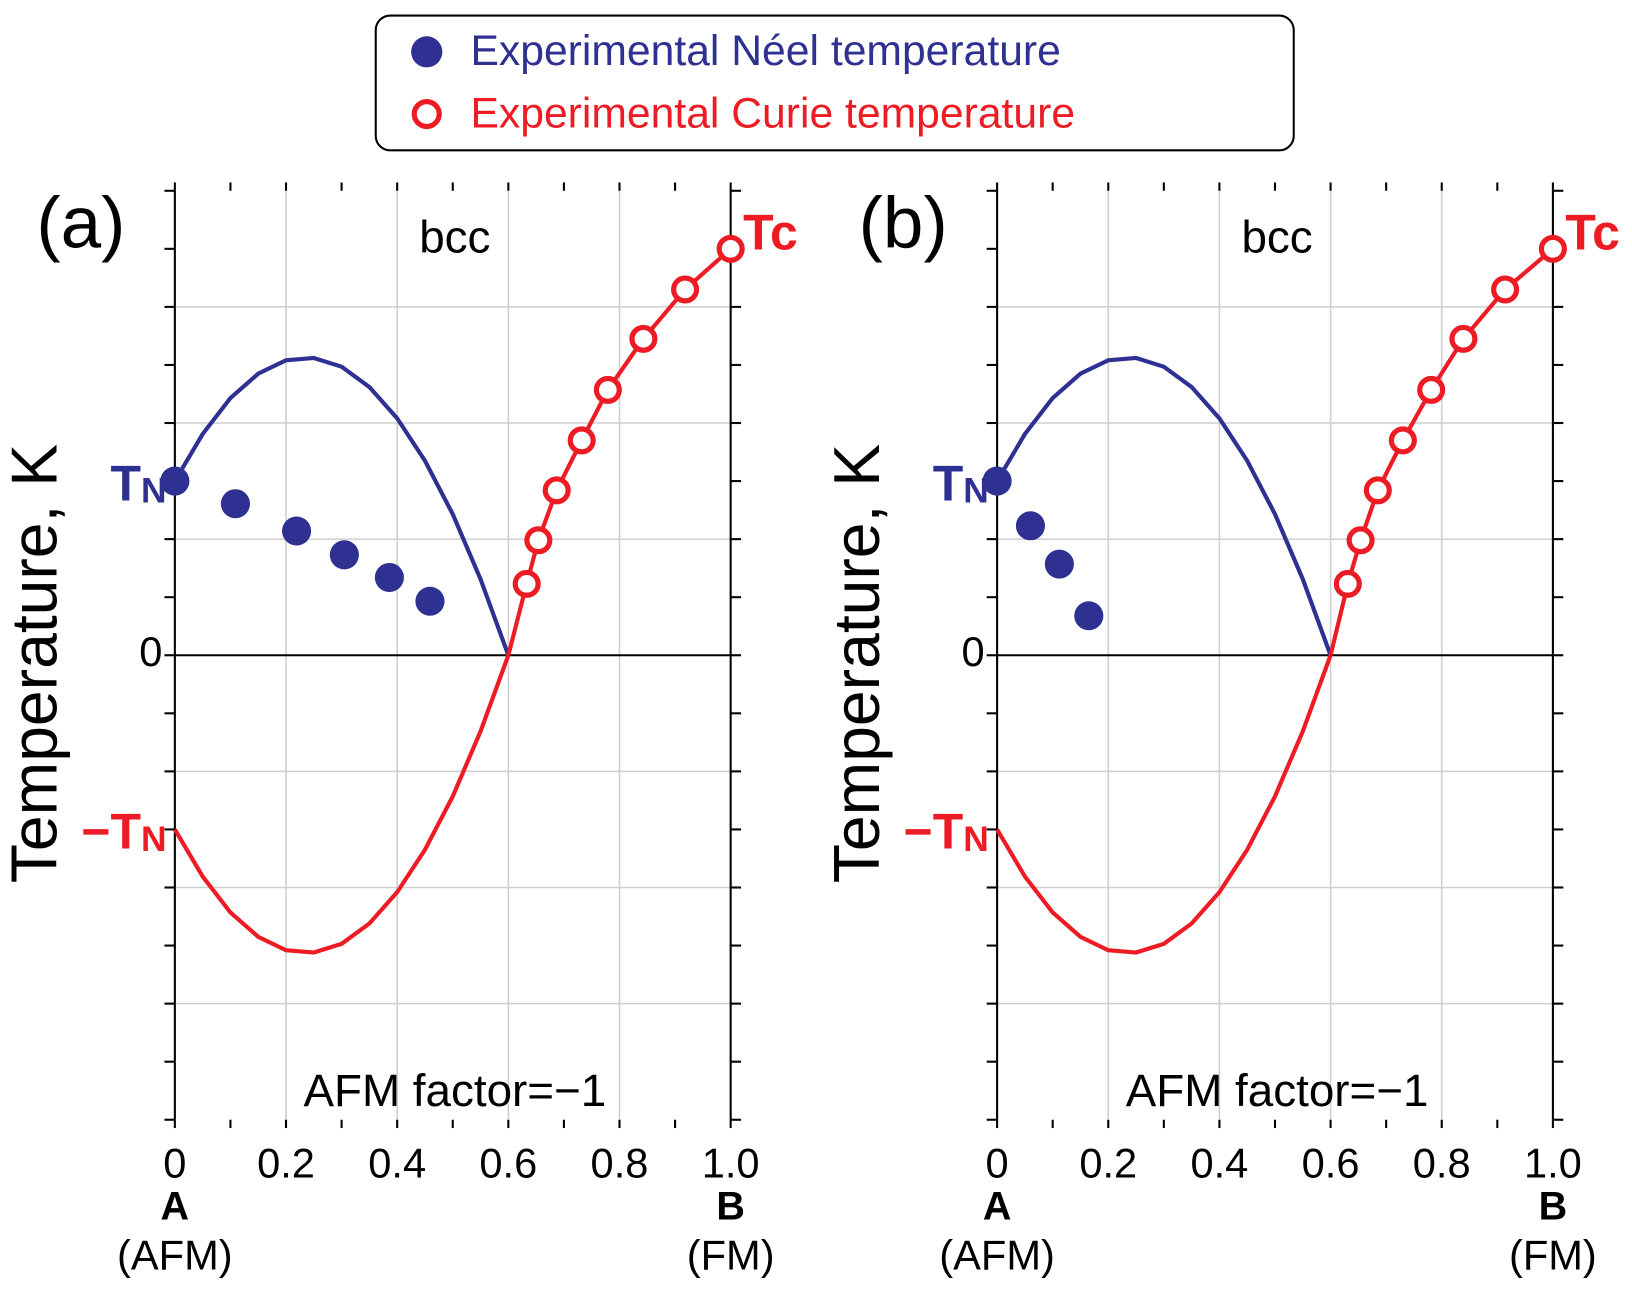 The width and height of the screenshot is (1632, 1296). What do you see at coordinates (834, 83) in the screenshot?
I see `legend-box` at bounding box center [834, 83].